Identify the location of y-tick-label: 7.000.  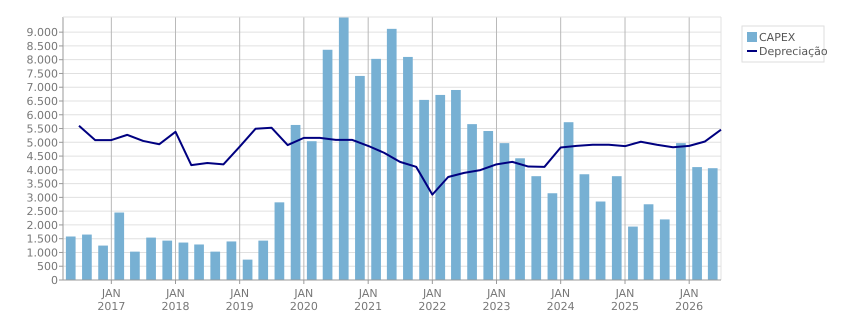
(42, 87).